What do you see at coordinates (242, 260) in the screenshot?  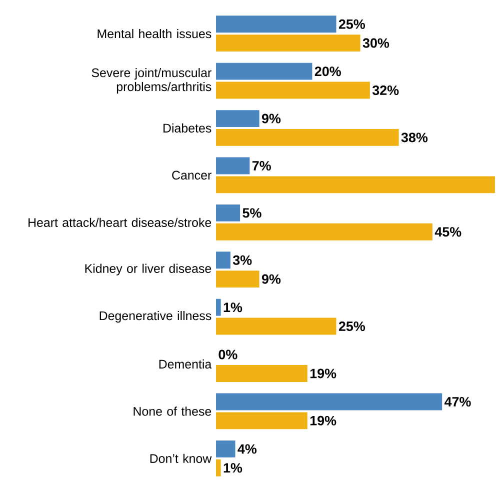 I see `data-label: 3%` at bounding box center [242, 260].